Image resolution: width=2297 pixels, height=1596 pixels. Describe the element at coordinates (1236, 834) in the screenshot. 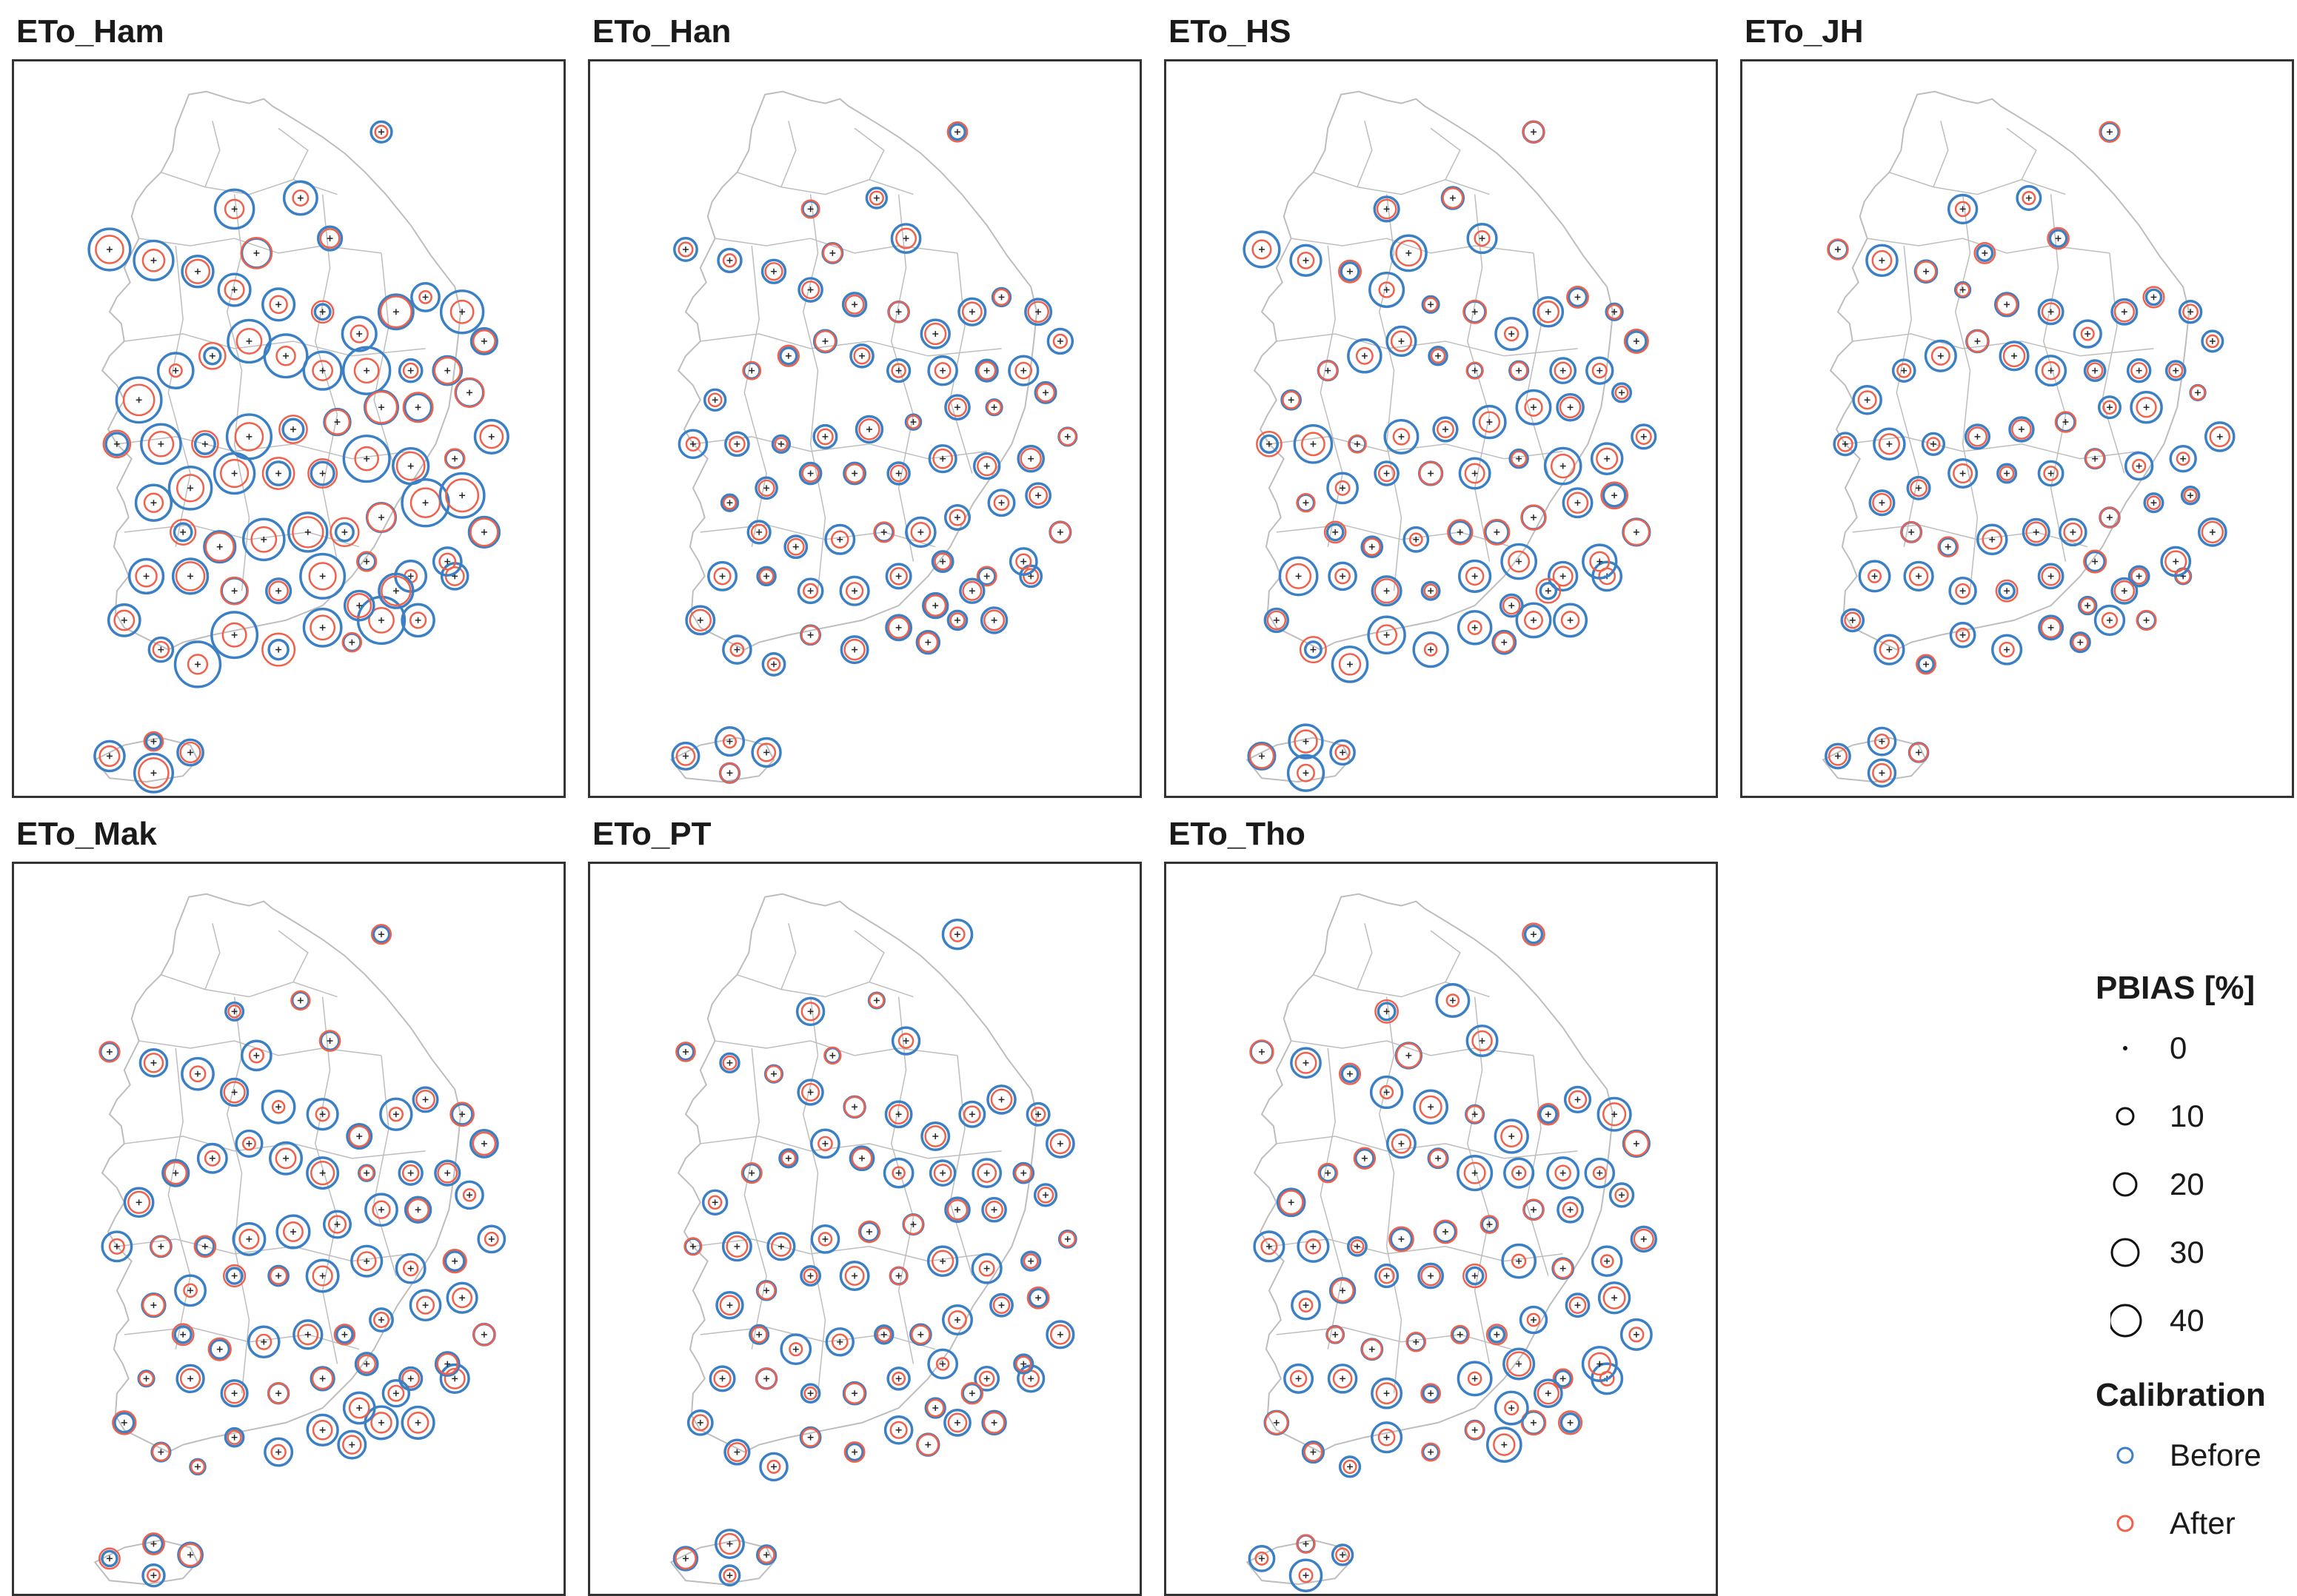

I see `panel-title-tho: ETo_Tho` at that location.